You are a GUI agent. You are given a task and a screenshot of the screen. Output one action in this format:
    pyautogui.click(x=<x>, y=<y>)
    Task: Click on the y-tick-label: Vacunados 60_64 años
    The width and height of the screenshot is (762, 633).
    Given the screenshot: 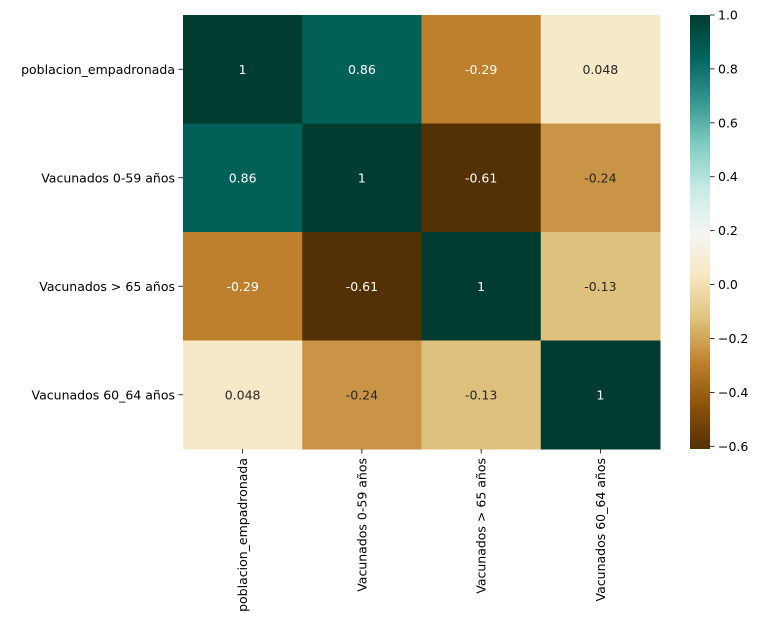 What is the action you would take?
    pyautogui.click(x=103, y=394)
    